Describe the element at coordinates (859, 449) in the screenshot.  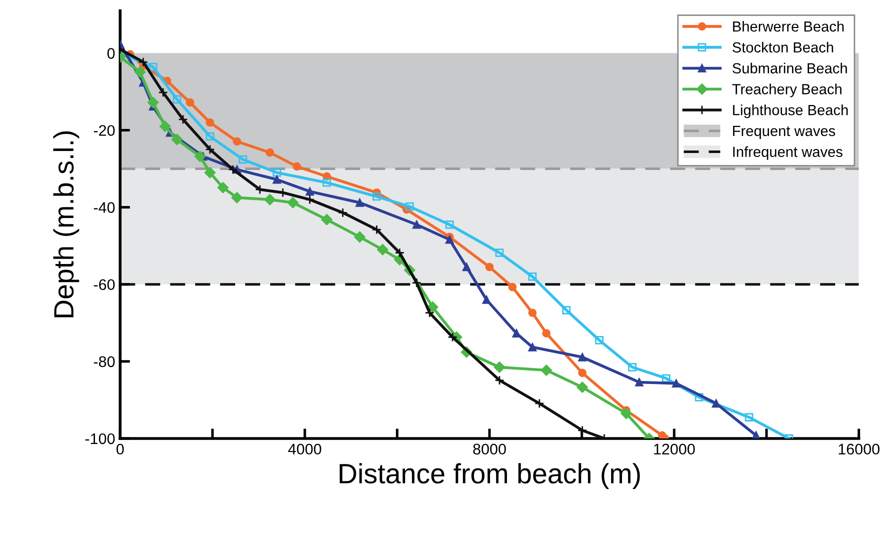
I see `x-tick-label: 16000` at that location.